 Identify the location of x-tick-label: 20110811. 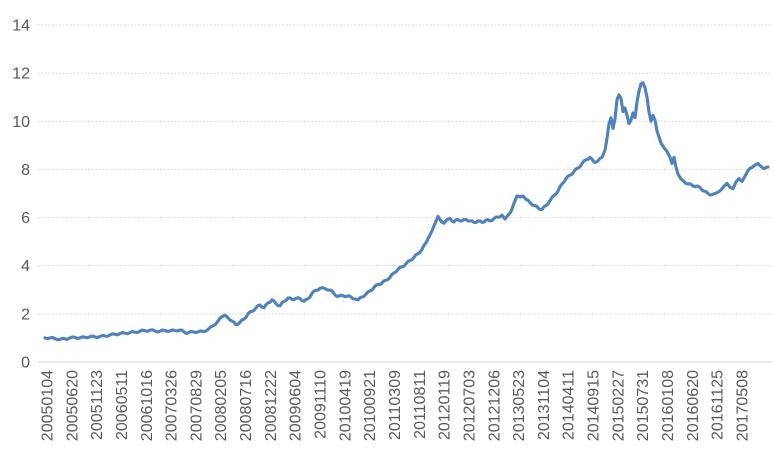
(420, 404).